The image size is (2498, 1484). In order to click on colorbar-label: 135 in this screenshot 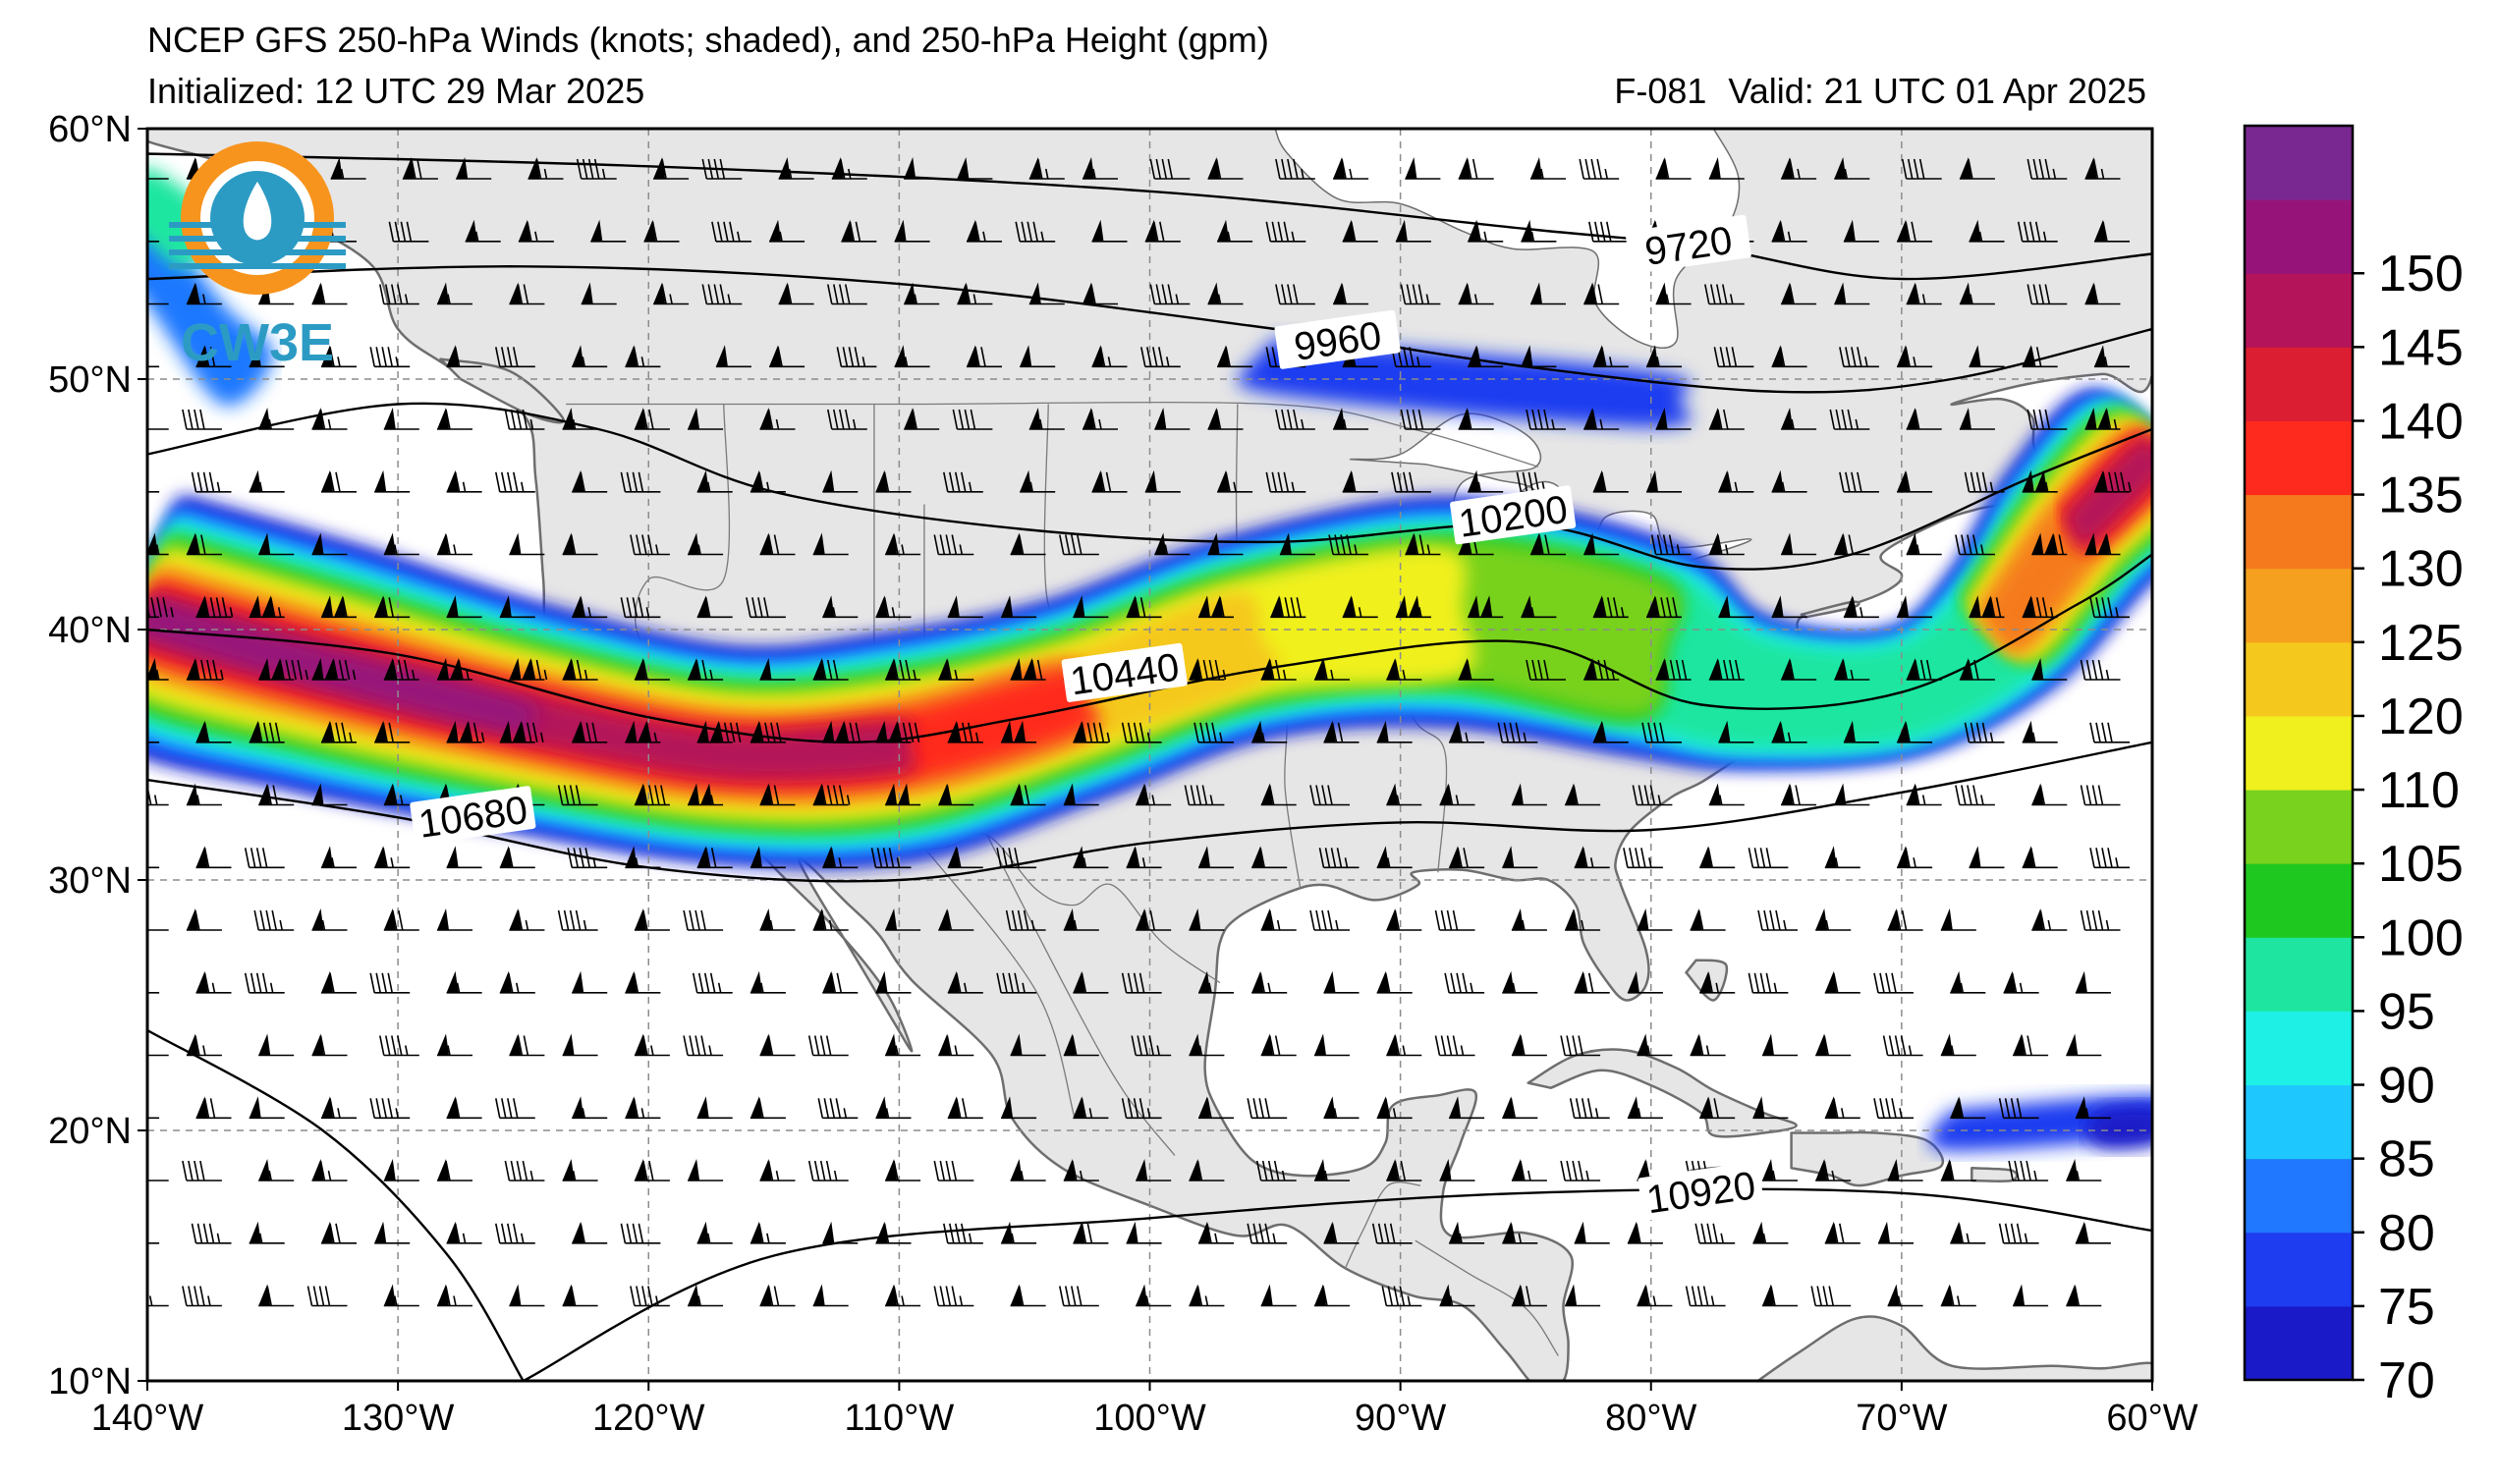, I will do `click(2421, 495)`.